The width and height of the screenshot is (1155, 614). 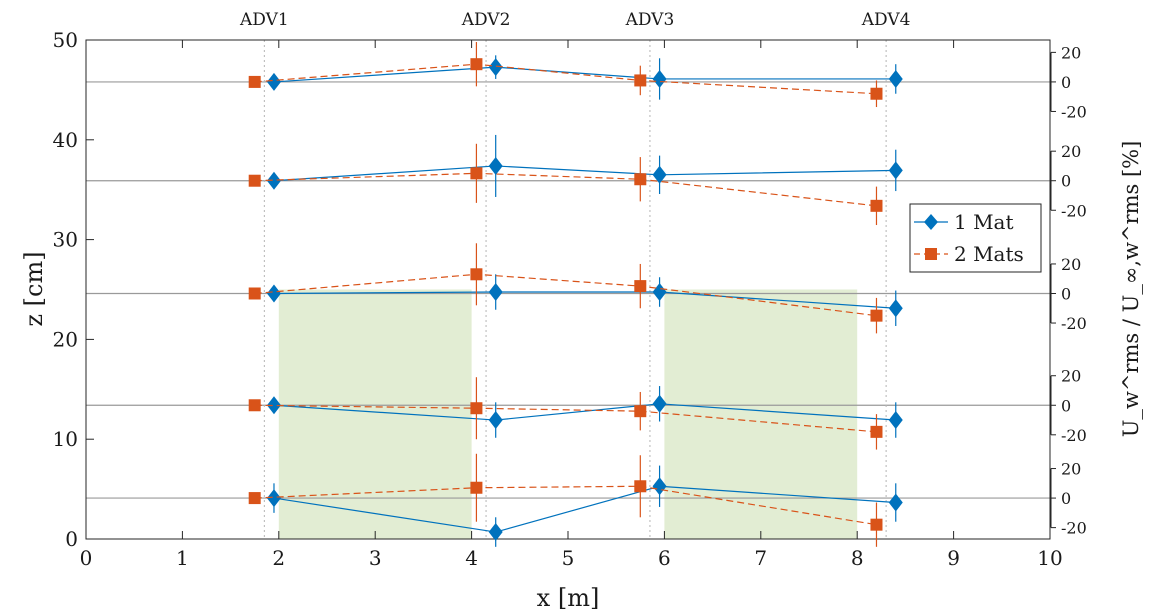 What do you see at coordinates (931, 222) in the screenshot?
I see `legend-1-mat-marker` at bounding box center [931, 222].